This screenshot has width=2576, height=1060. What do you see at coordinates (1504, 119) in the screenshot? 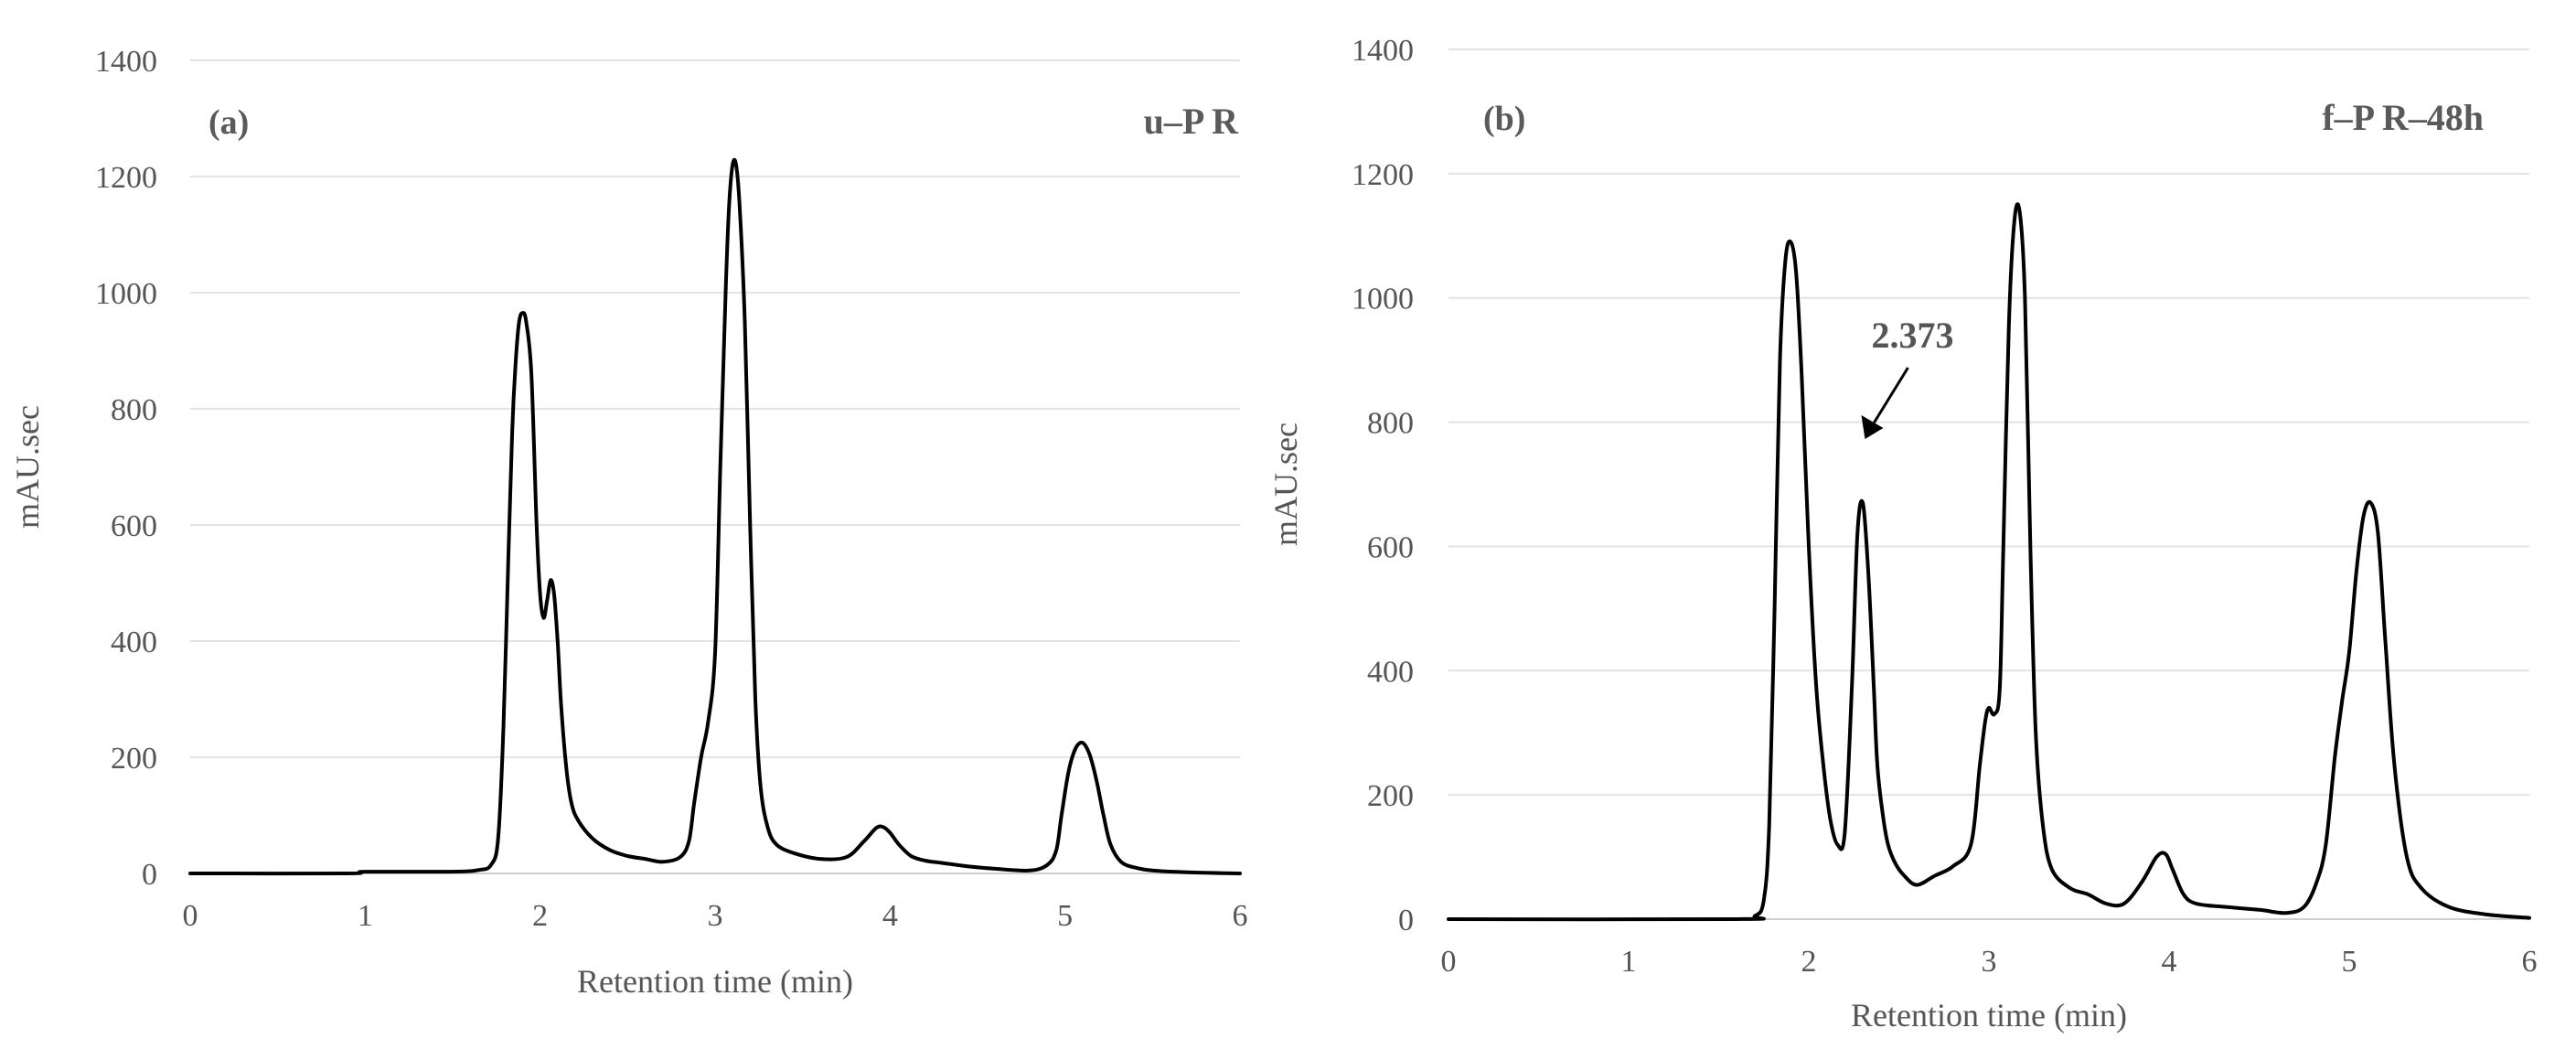
I see `panel-label: (b)` at bounding box center [1504, 119].